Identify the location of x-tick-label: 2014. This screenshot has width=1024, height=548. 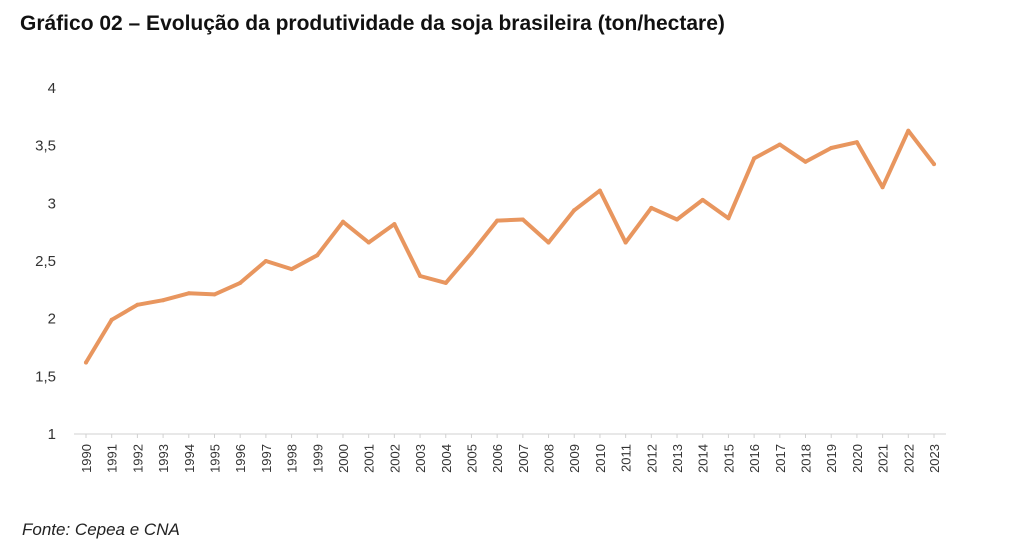
(703, 458).